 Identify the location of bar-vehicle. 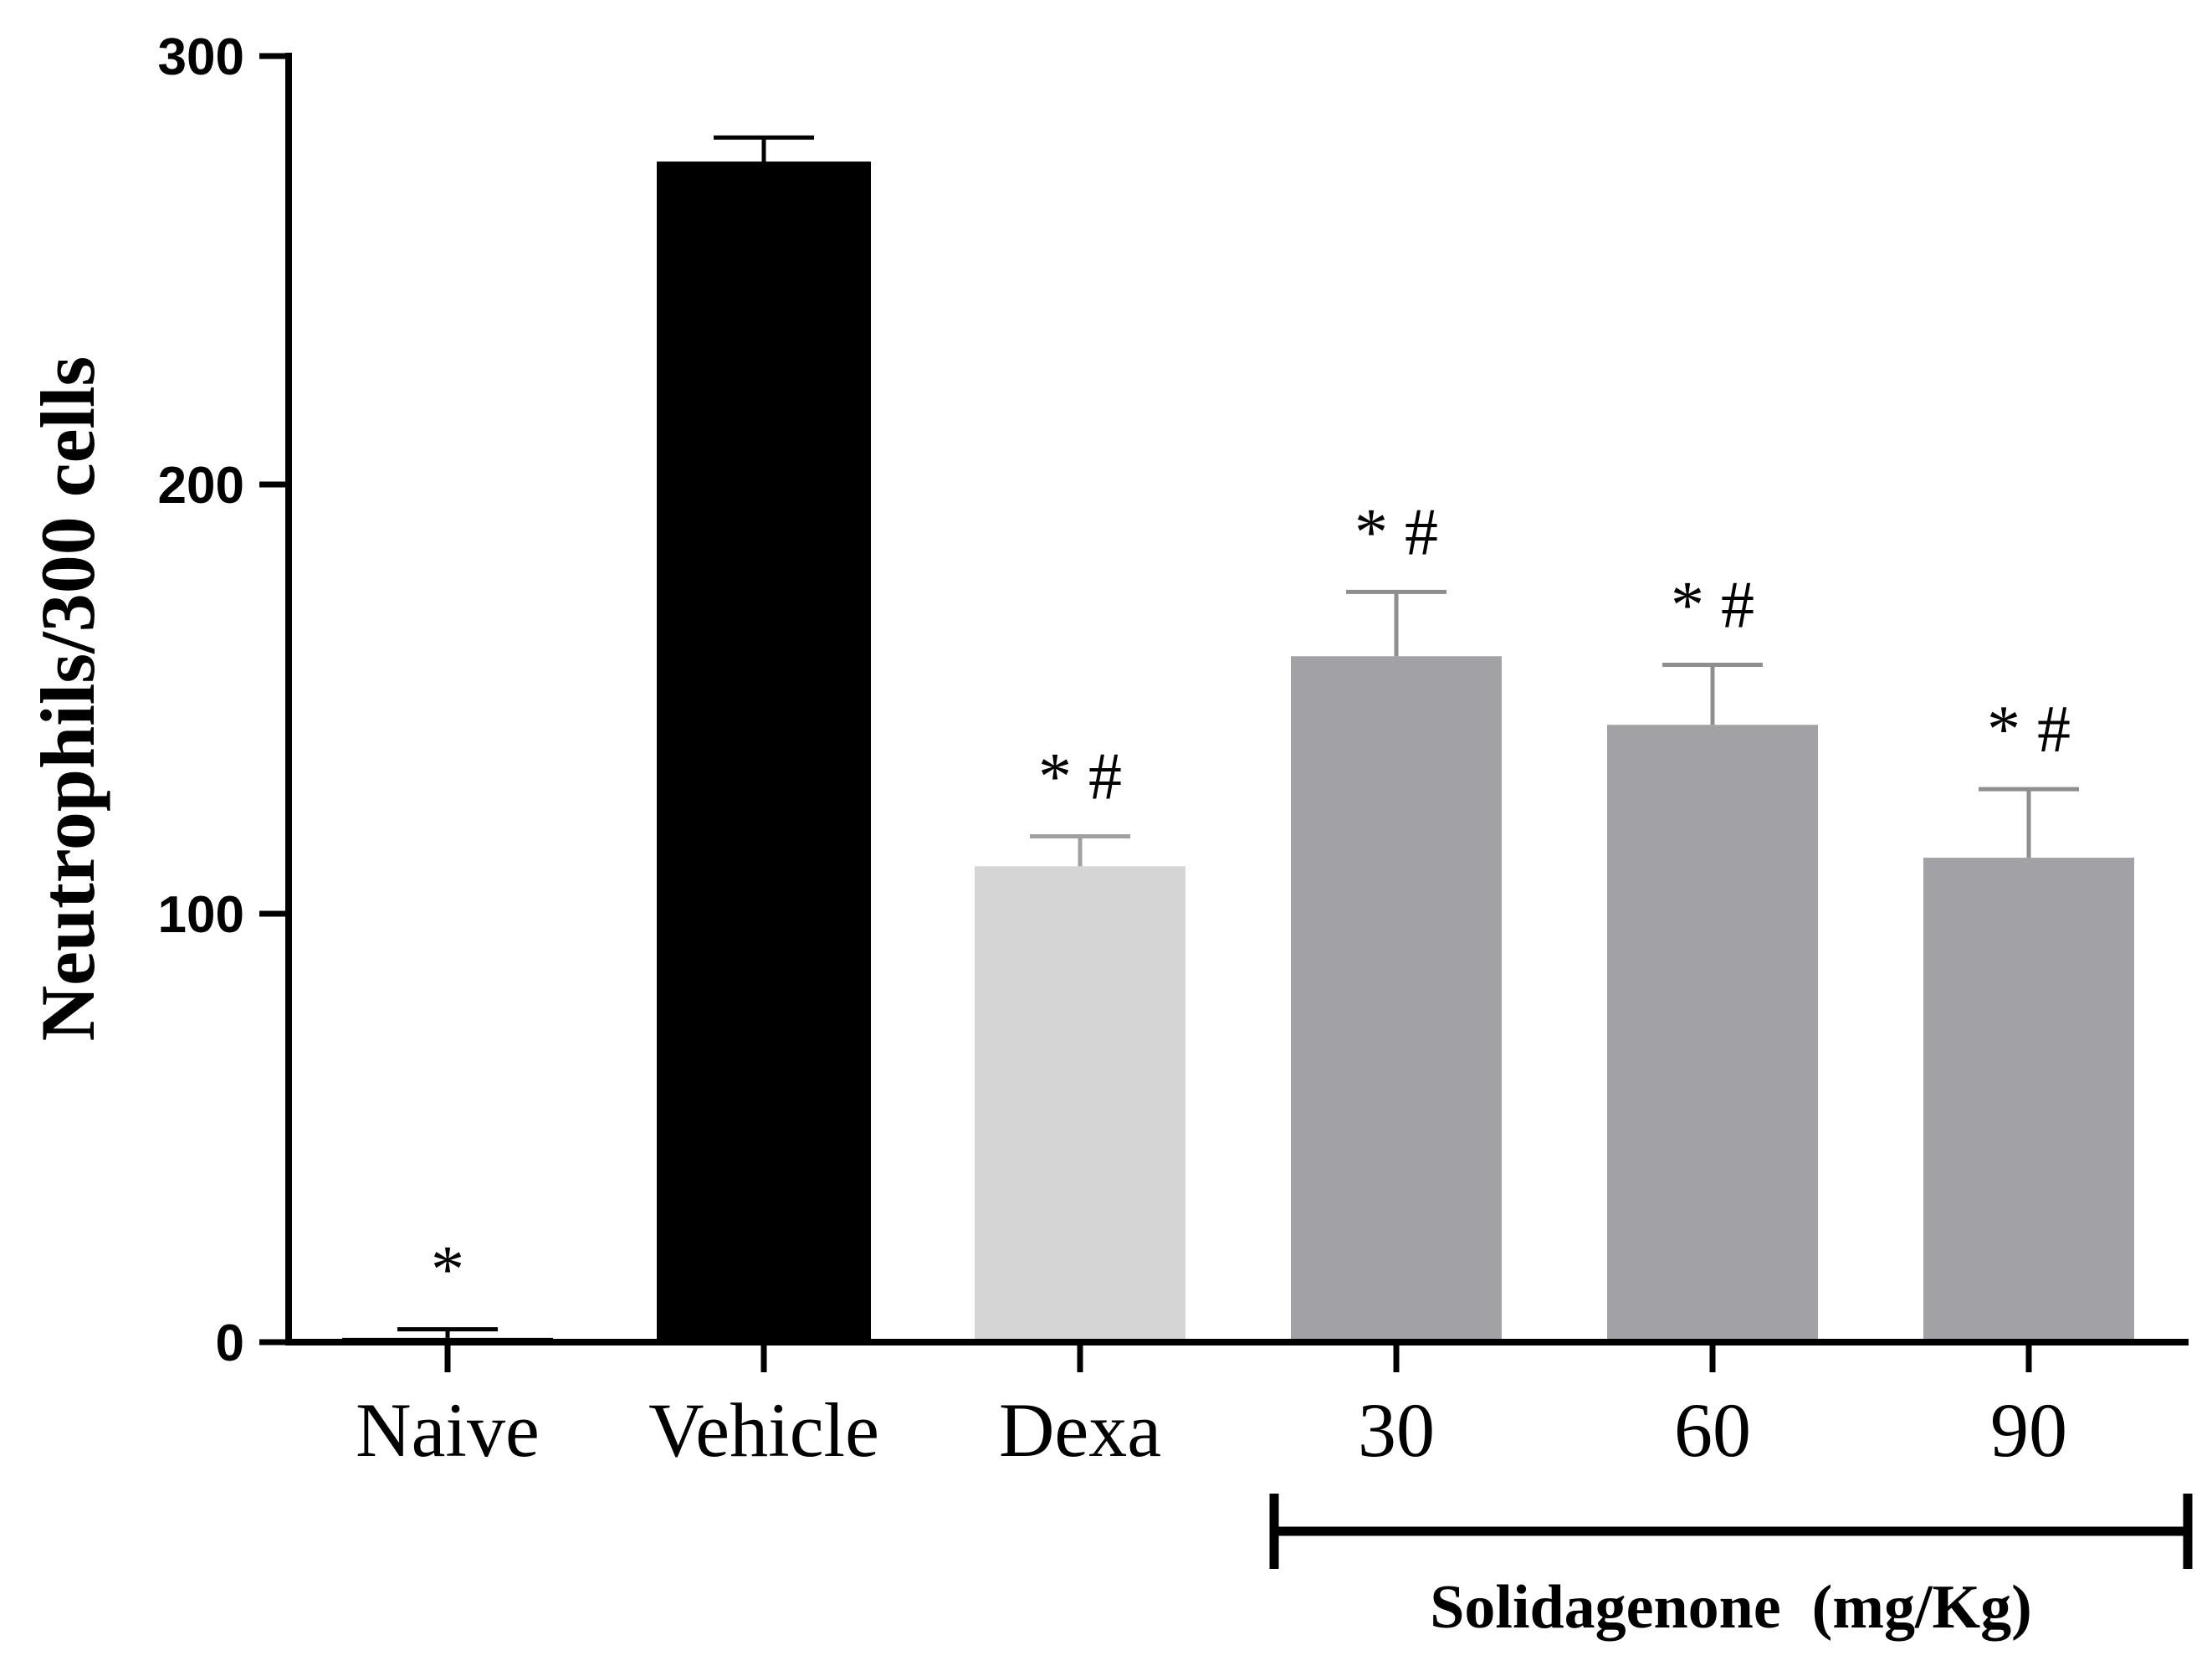
(764, 752).